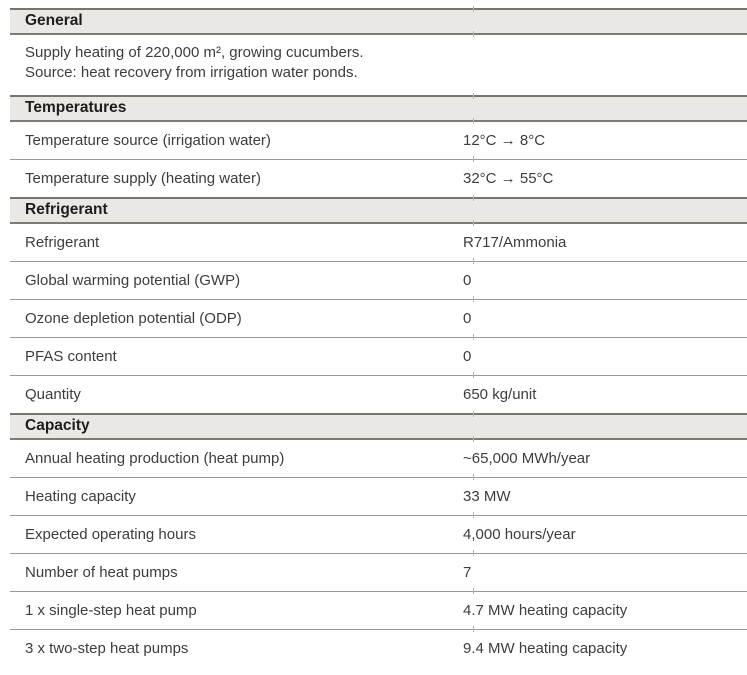  Describe the element at coordinates (504, 140) in the screenshot. I see `spec-value: 12°C → 8°C` at that location.